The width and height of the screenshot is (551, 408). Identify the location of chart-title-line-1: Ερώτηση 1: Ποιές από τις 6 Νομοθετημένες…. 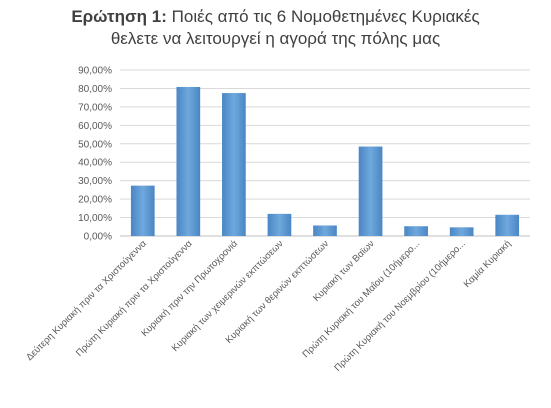
(275, 17).